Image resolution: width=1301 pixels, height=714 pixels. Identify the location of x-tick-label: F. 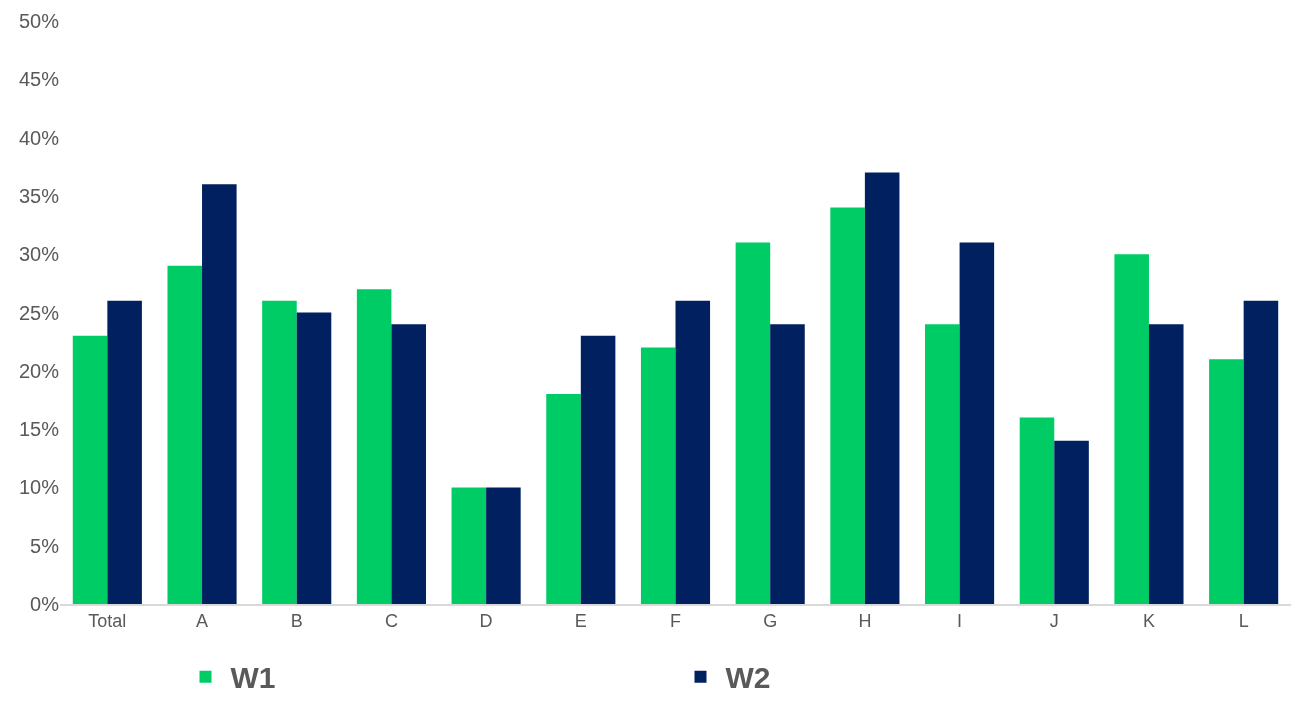
(675, 621).